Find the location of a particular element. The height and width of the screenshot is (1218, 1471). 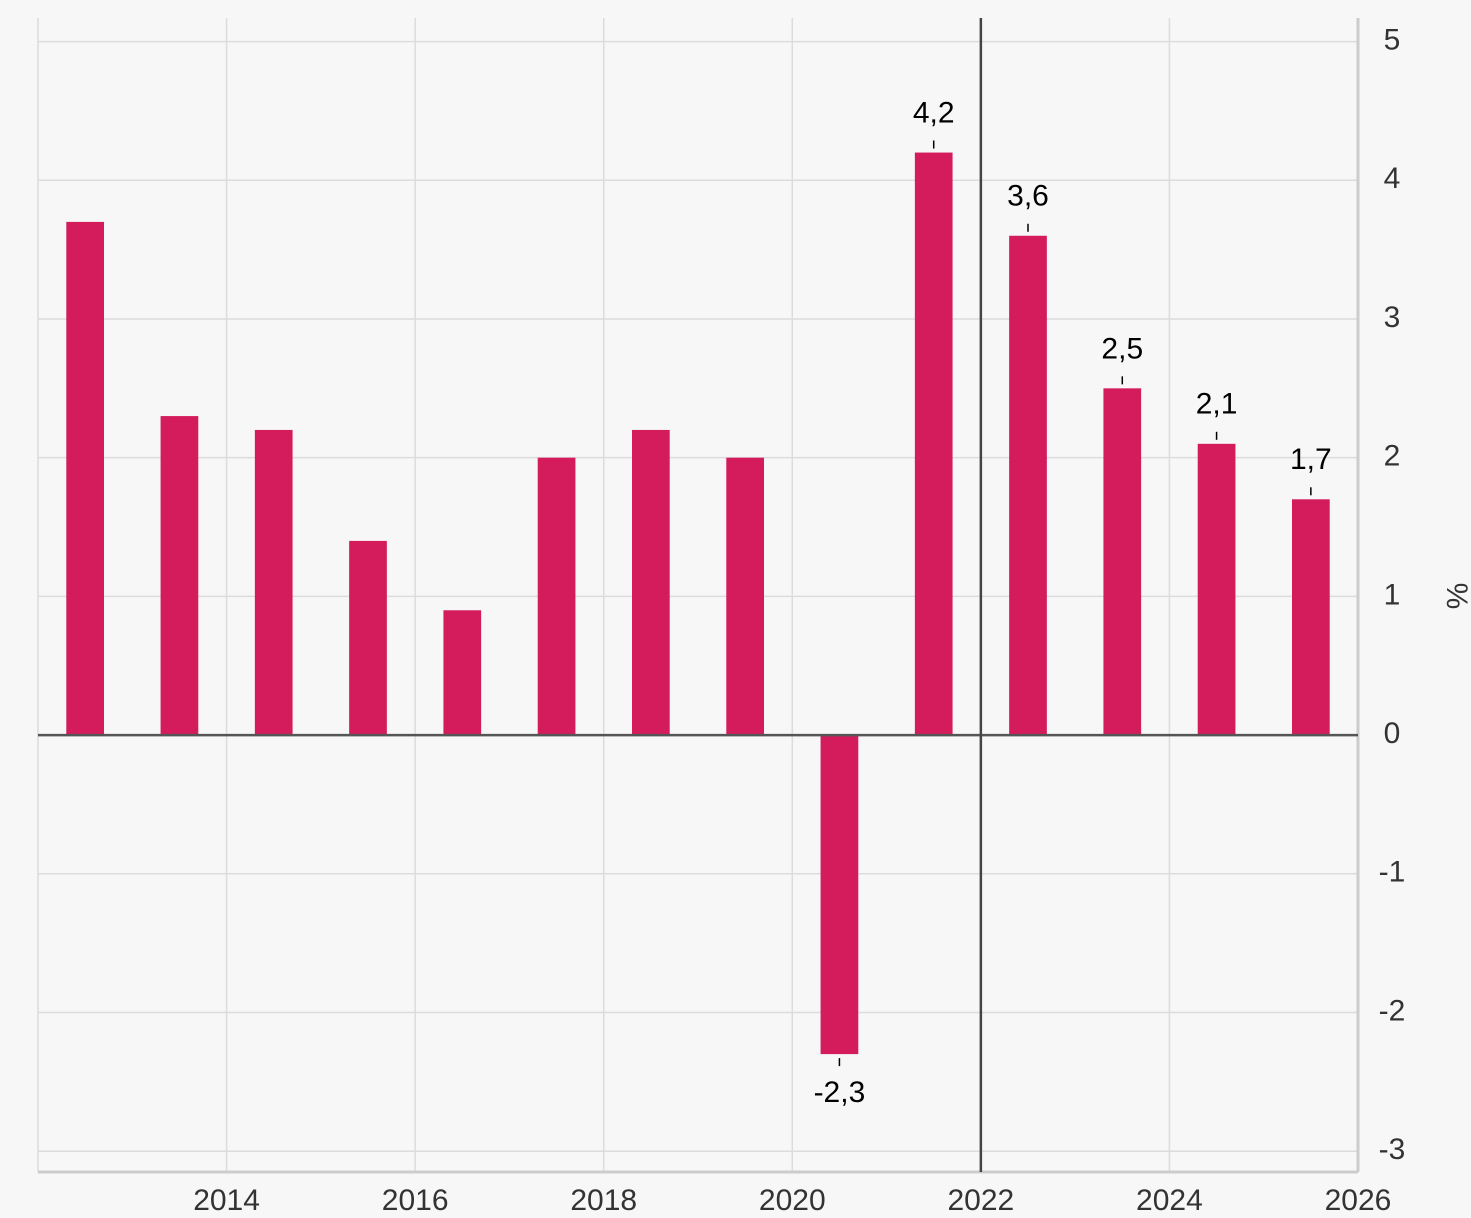

x-tick-label: 2014 is located at coordinates (226, 1200).